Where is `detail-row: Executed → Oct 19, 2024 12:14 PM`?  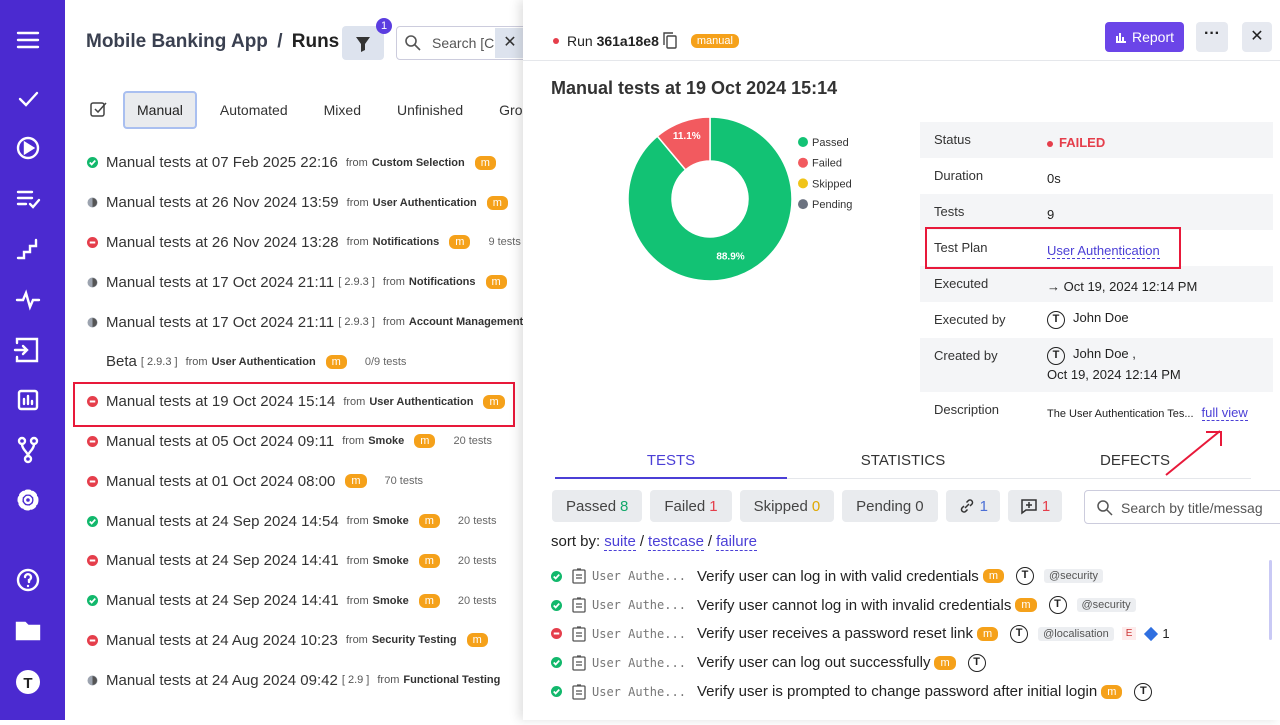
detail-row: Executed → Oct 19, 2024 12:14 PM is located at coordinates (1096, 284).